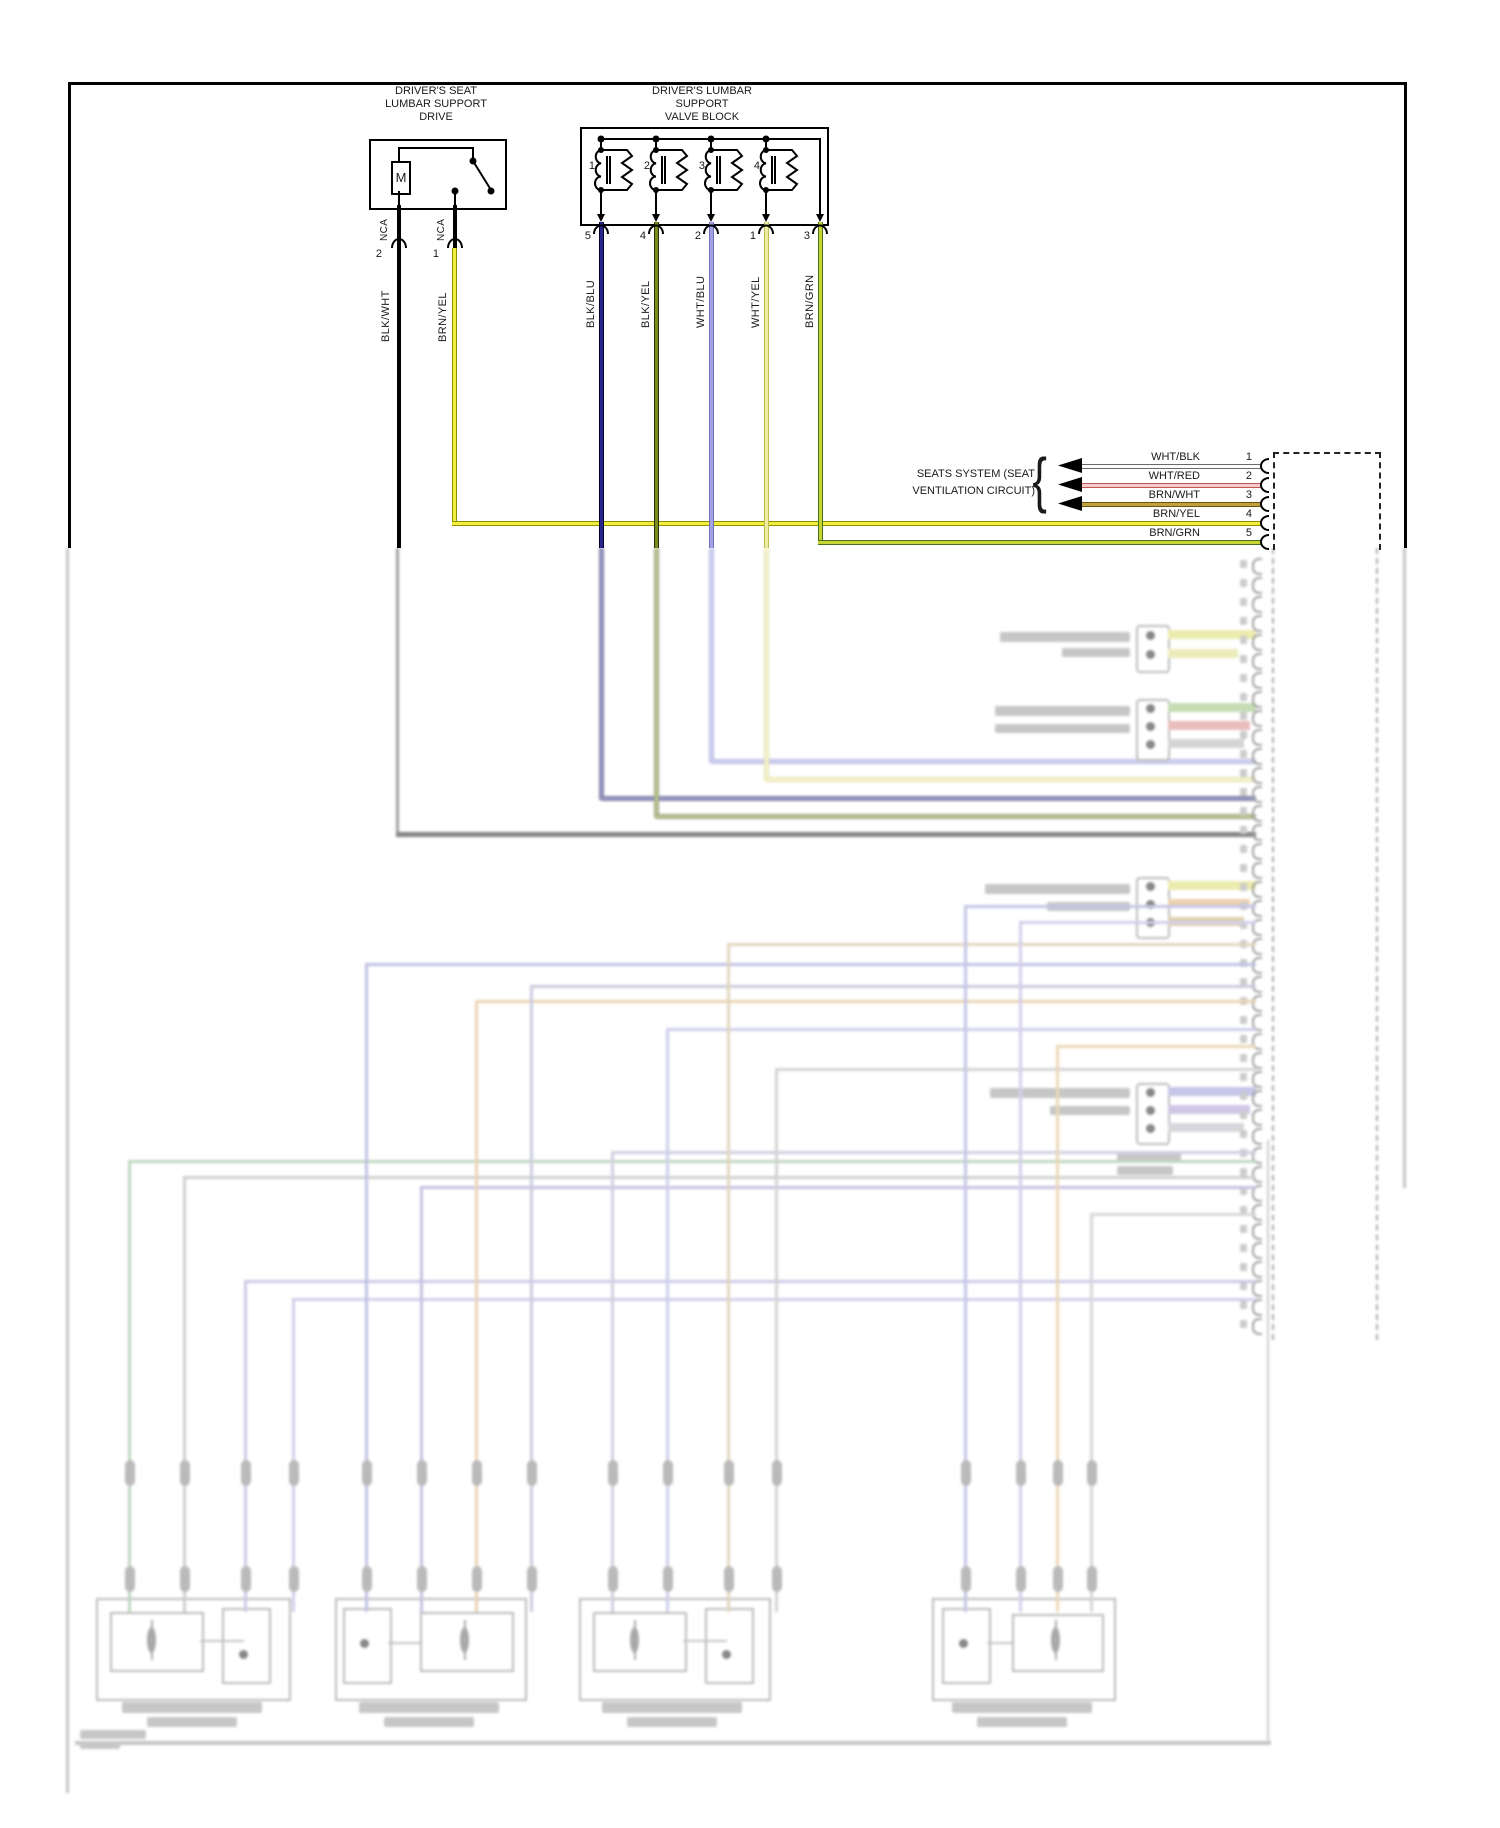 This screenshot has width=1500, height=1828. Describe the element at coordinates (1171, 504) in the screenshot. I see `wire-brn-wht` at that location.